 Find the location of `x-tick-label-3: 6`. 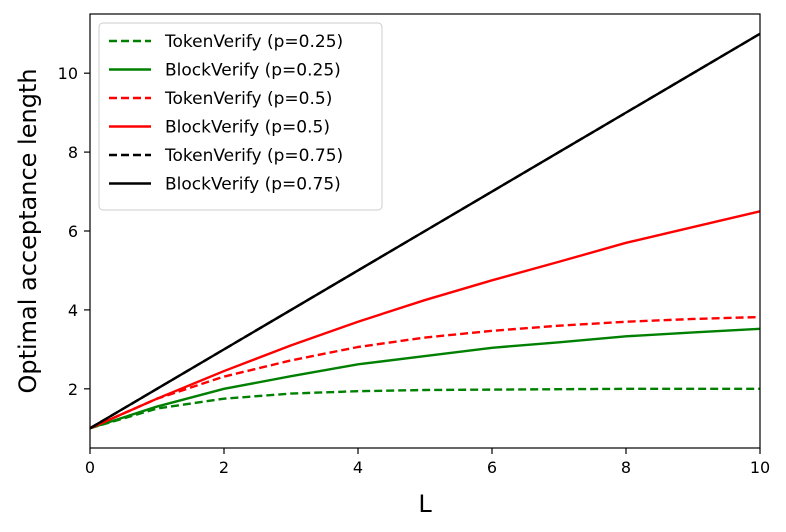

x-tick-label-3: 6 is located at coordinates (492, 467).